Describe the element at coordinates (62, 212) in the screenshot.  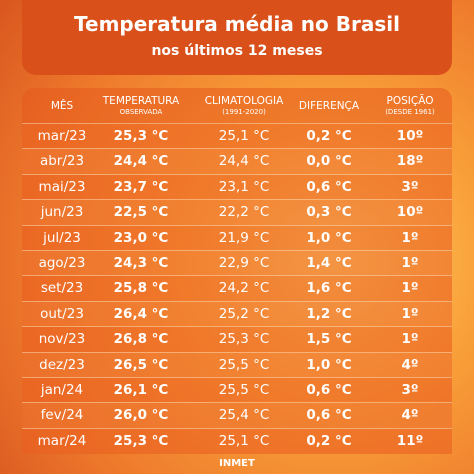
I see `table-cell: jun/23` at that location.